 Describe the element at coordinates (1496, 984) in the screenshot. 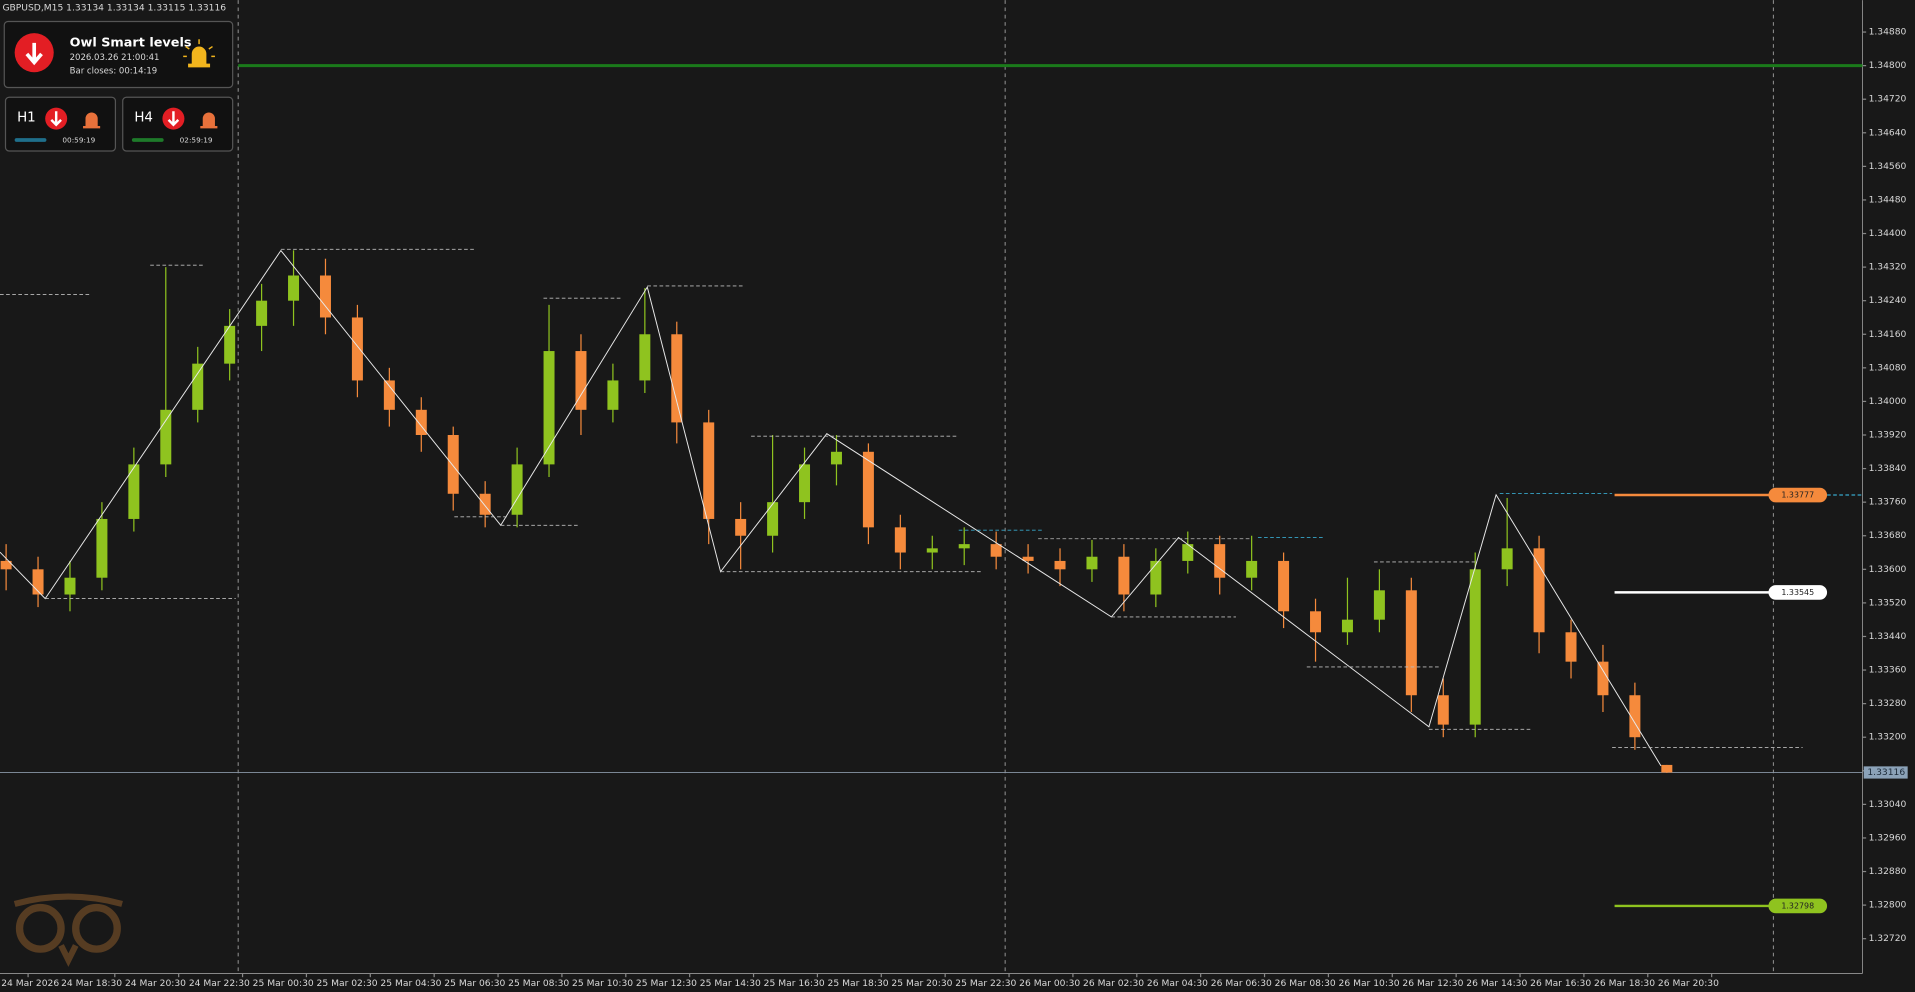

I see `x-tick-label: 26 Mar 14:30` at that location.